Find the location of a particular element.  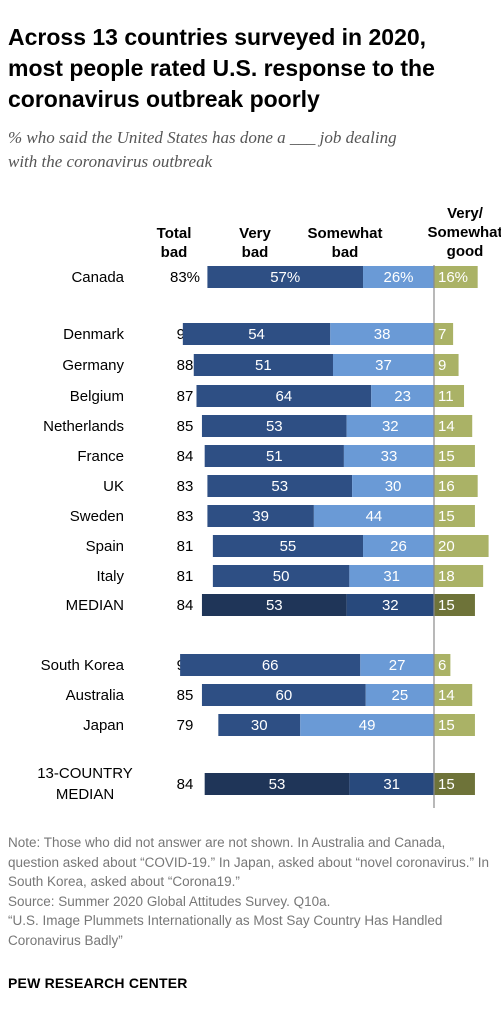

total-bad-value: 87 is located at coordinates (185, 396).